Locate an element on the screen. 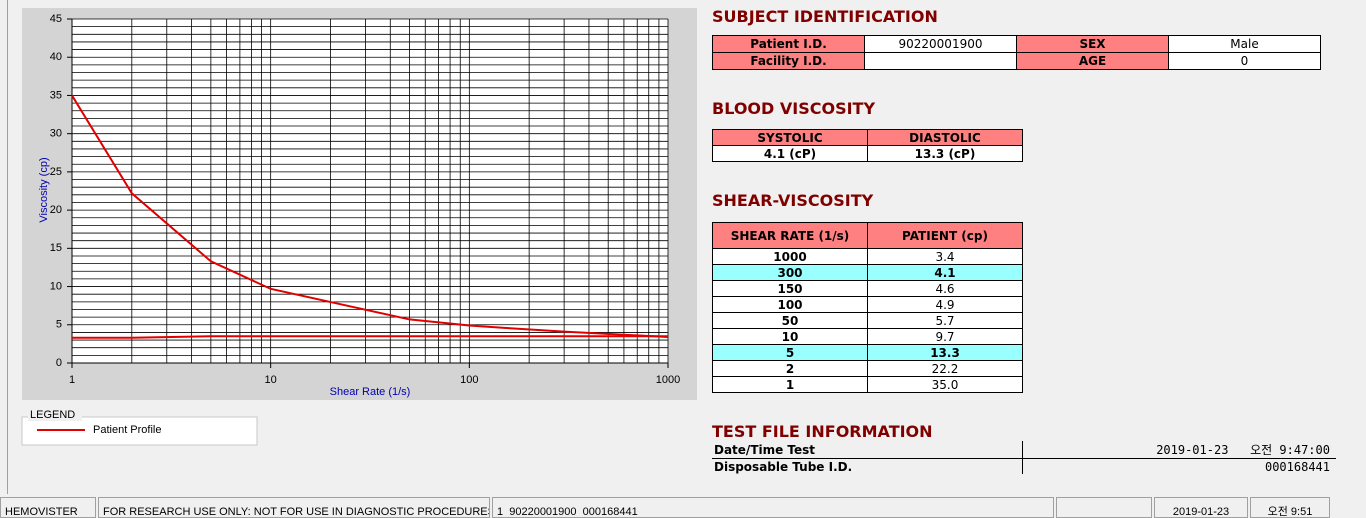 The image size is (1366, 518). table-cell: 35.0 is located at coordinates (945, 384).